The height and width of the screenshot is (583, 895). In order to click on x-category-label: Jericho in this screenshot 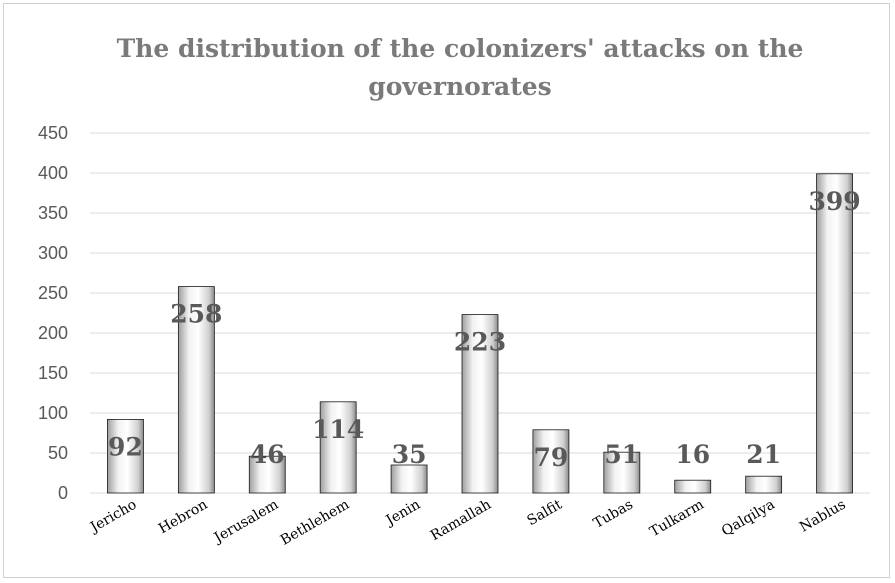, I will do `click(112, 517)`.